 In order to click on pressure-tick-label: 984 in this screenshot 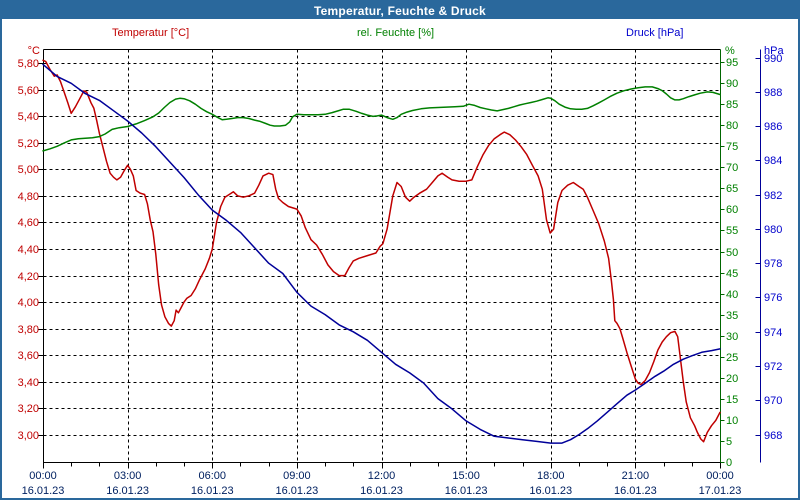, I will do `click(773, 161)`.